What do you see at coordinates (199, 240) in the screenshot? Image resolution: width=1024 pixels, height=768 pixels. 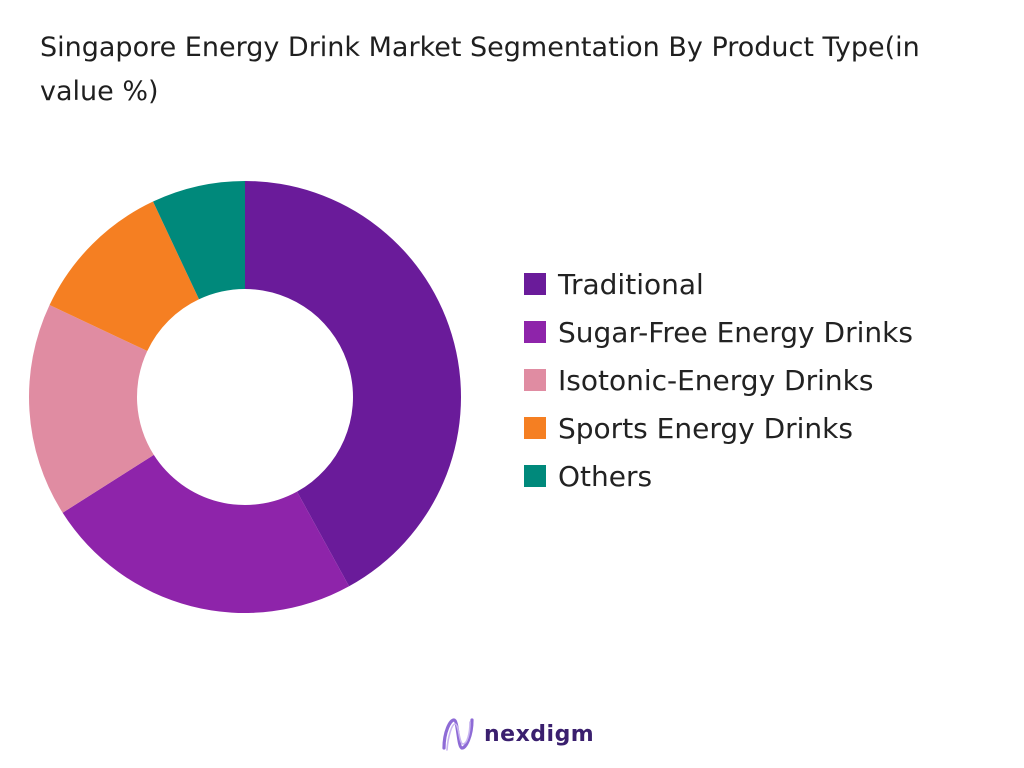 I see `donut-slice-others` at bounding box center [199, 240].